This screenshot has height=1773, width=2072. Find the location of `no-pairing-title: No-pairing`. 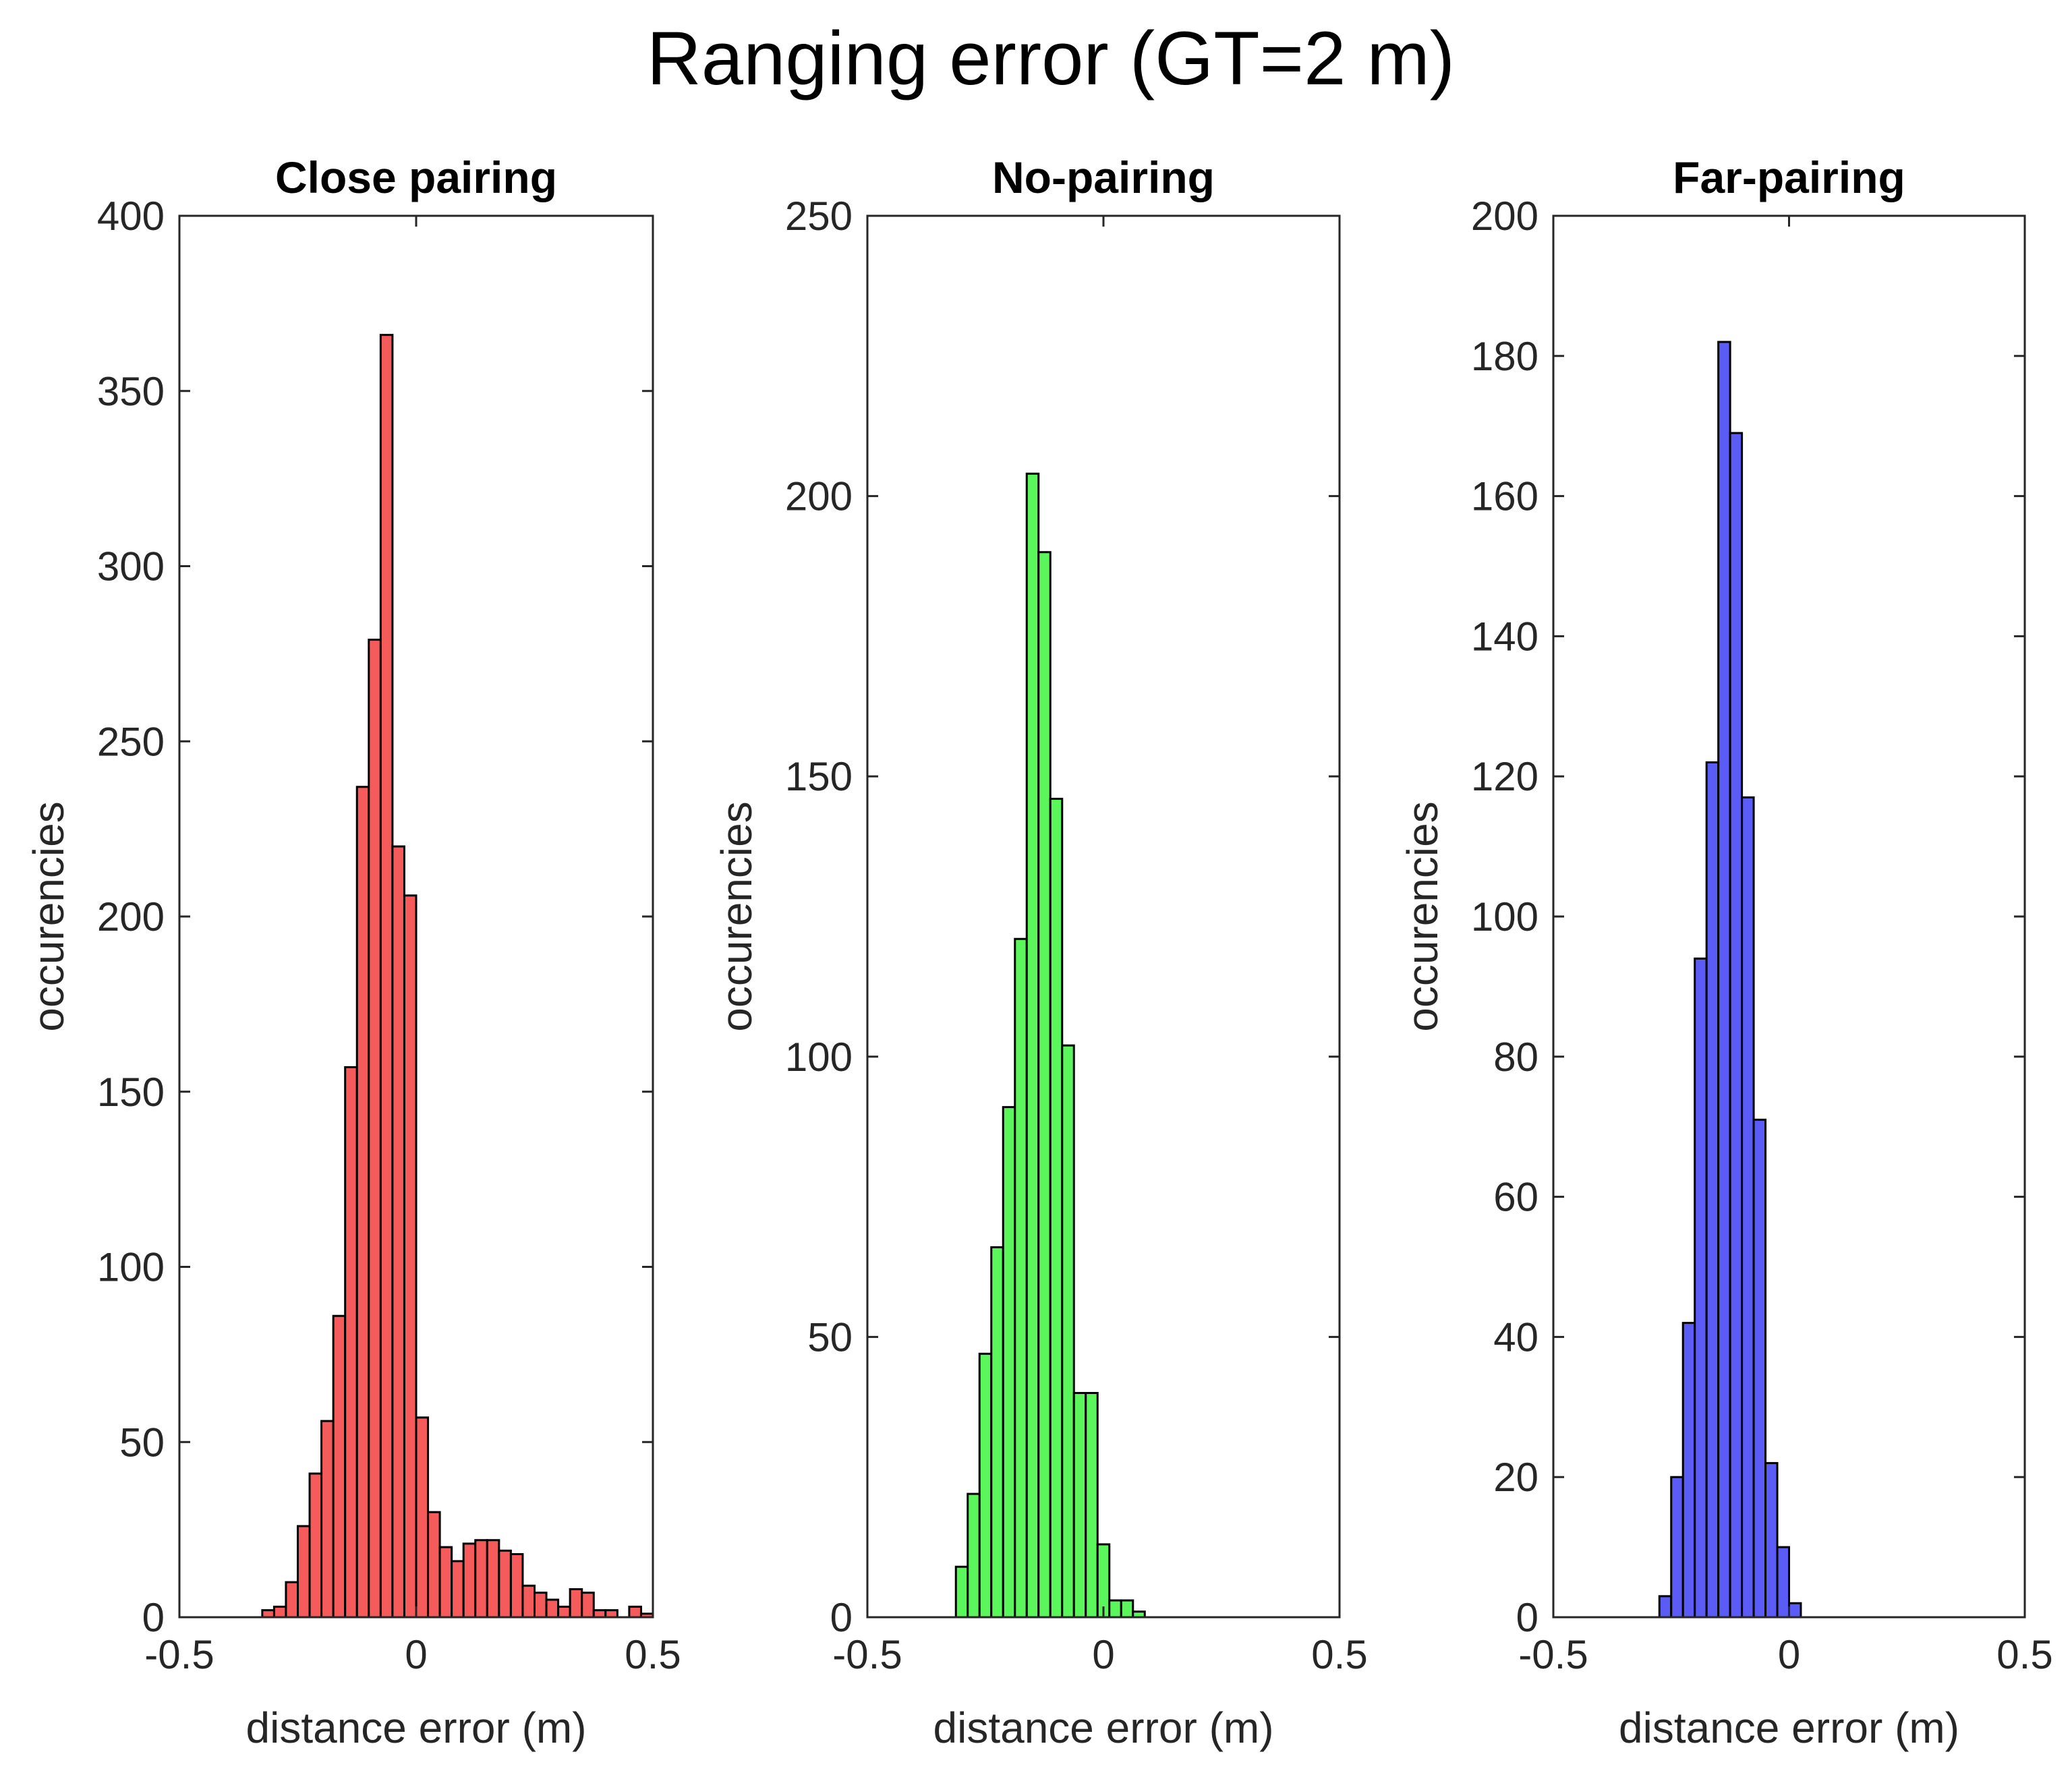

no-pairing-title: No-pairing is located at coordinates (1103, 177).